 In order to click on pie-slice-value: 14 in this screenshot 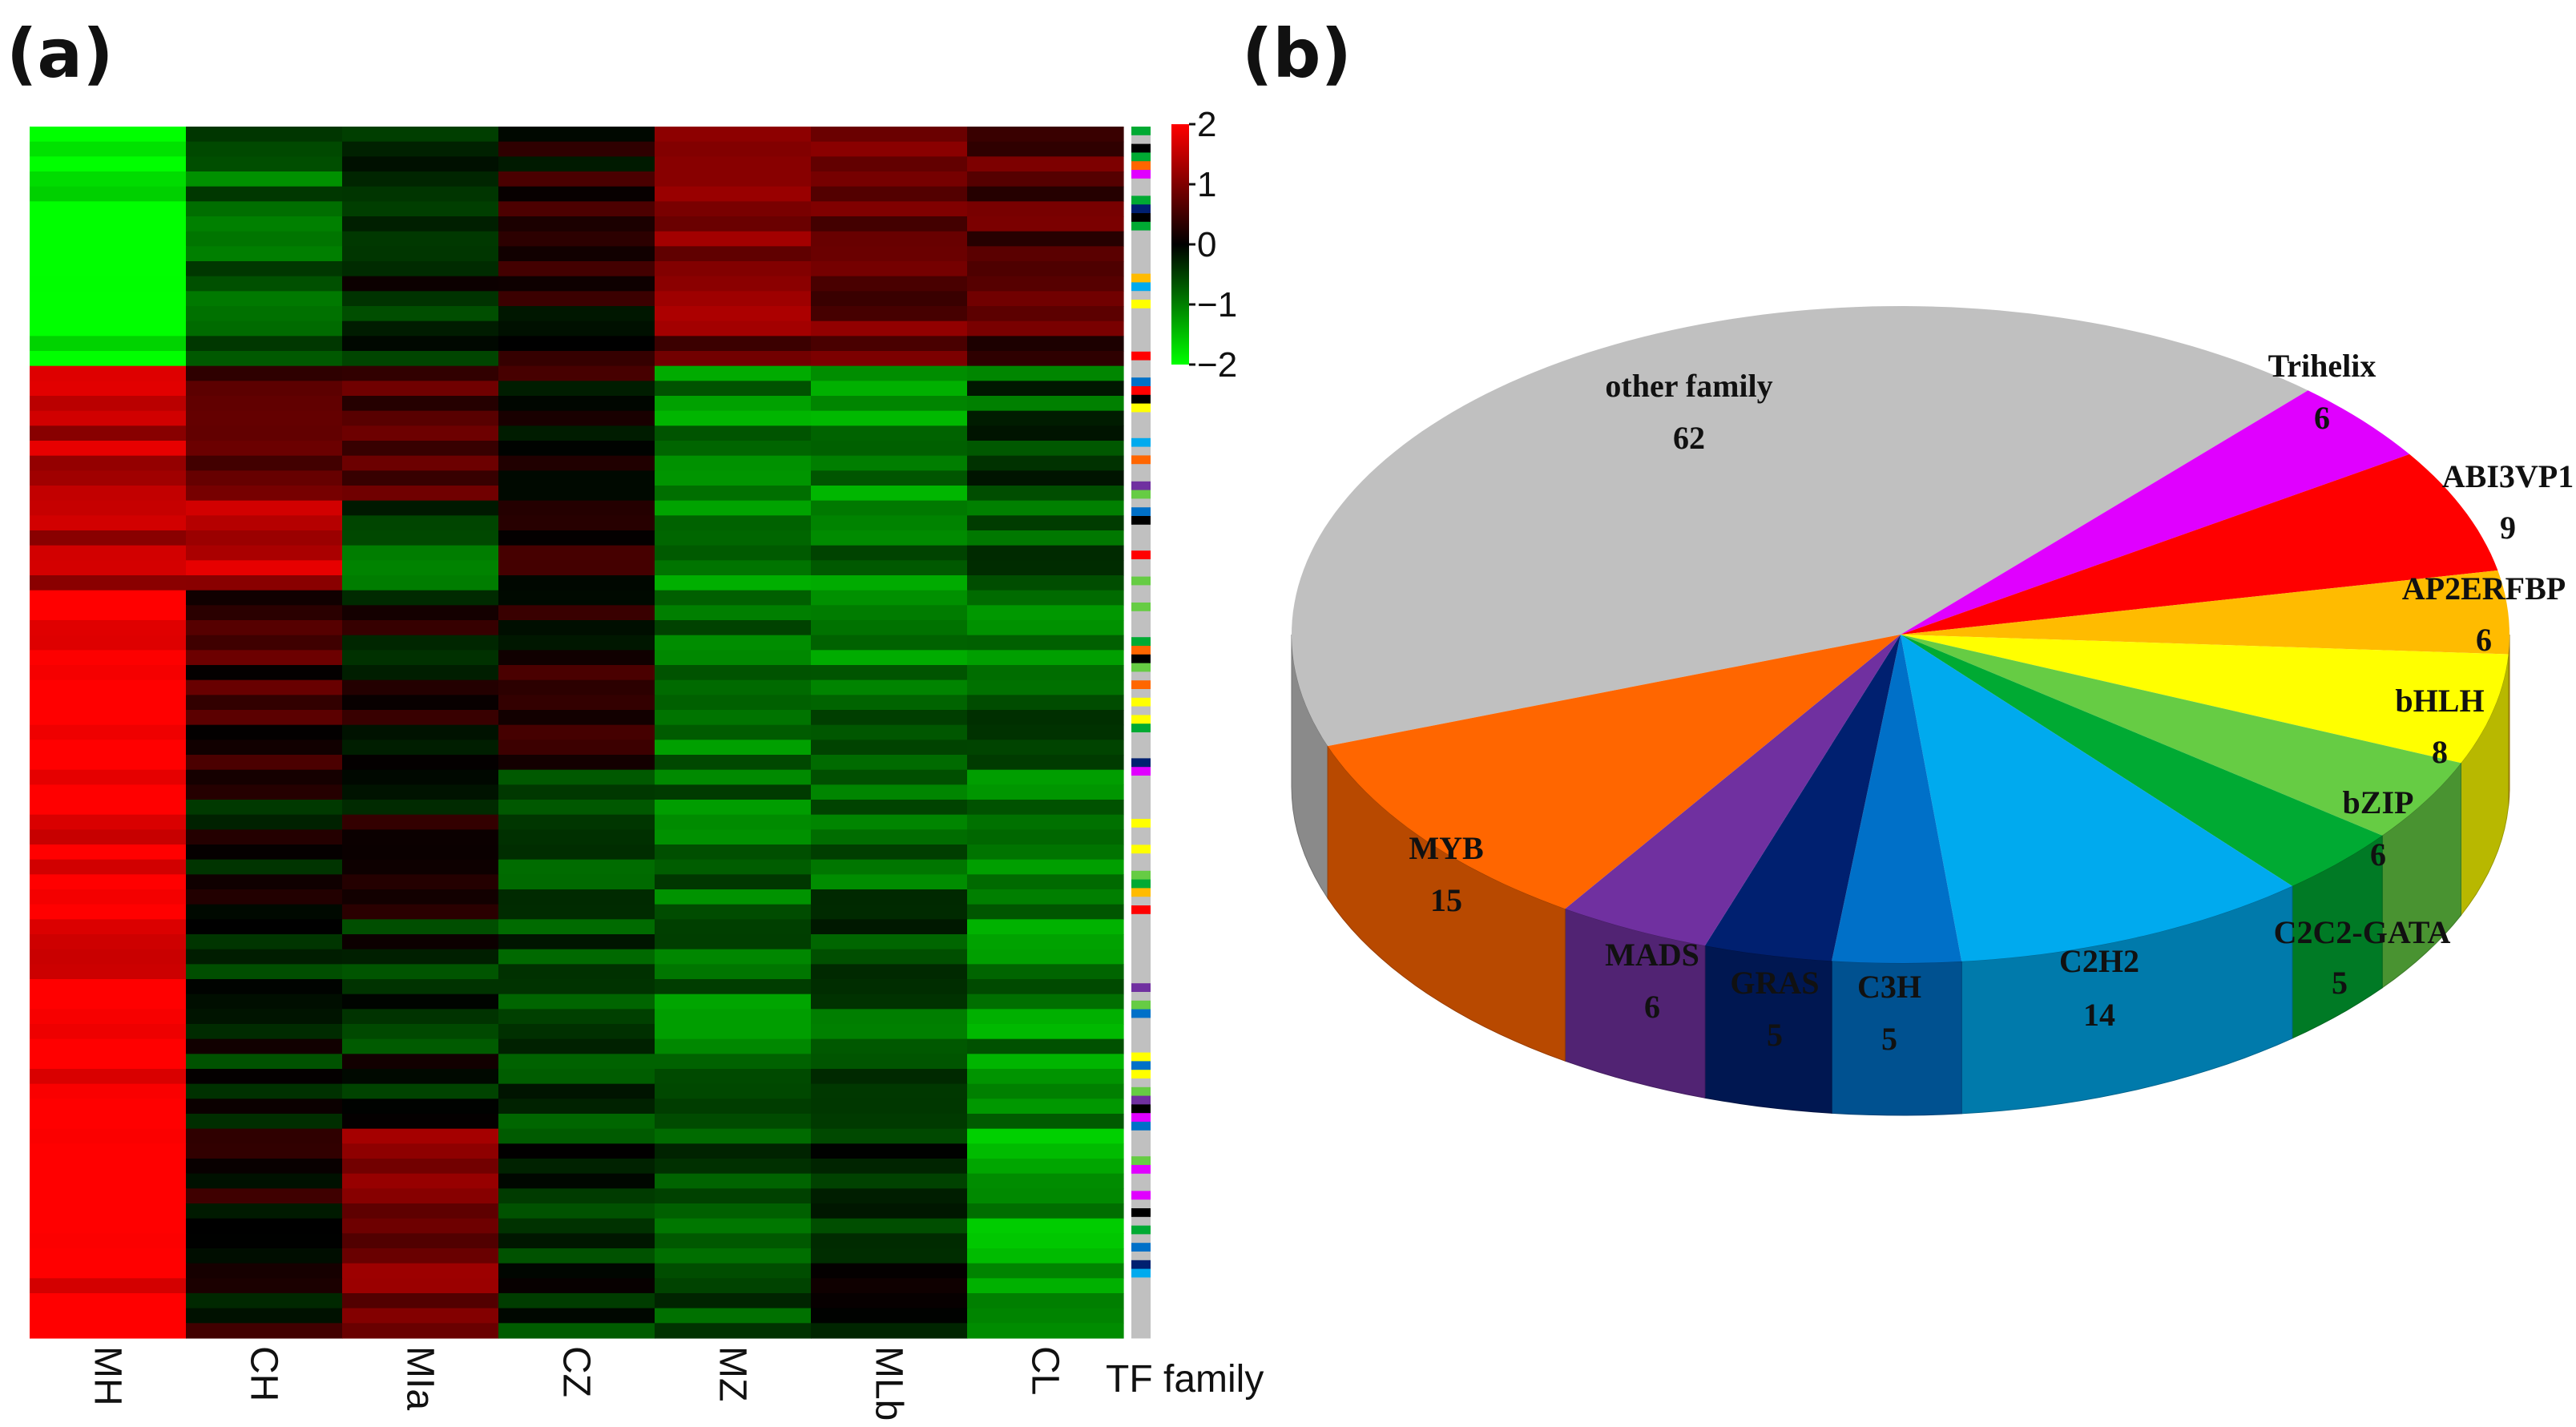, I will do `click(2099, 1015)`.